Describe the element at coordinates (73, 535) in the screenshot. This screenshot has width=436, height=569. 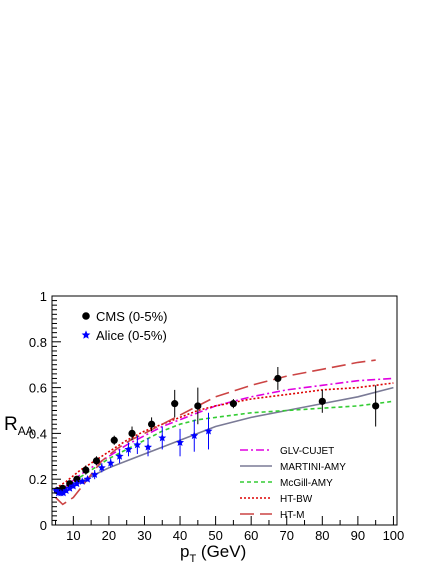
I see `x-tick-label: 10` at that location.